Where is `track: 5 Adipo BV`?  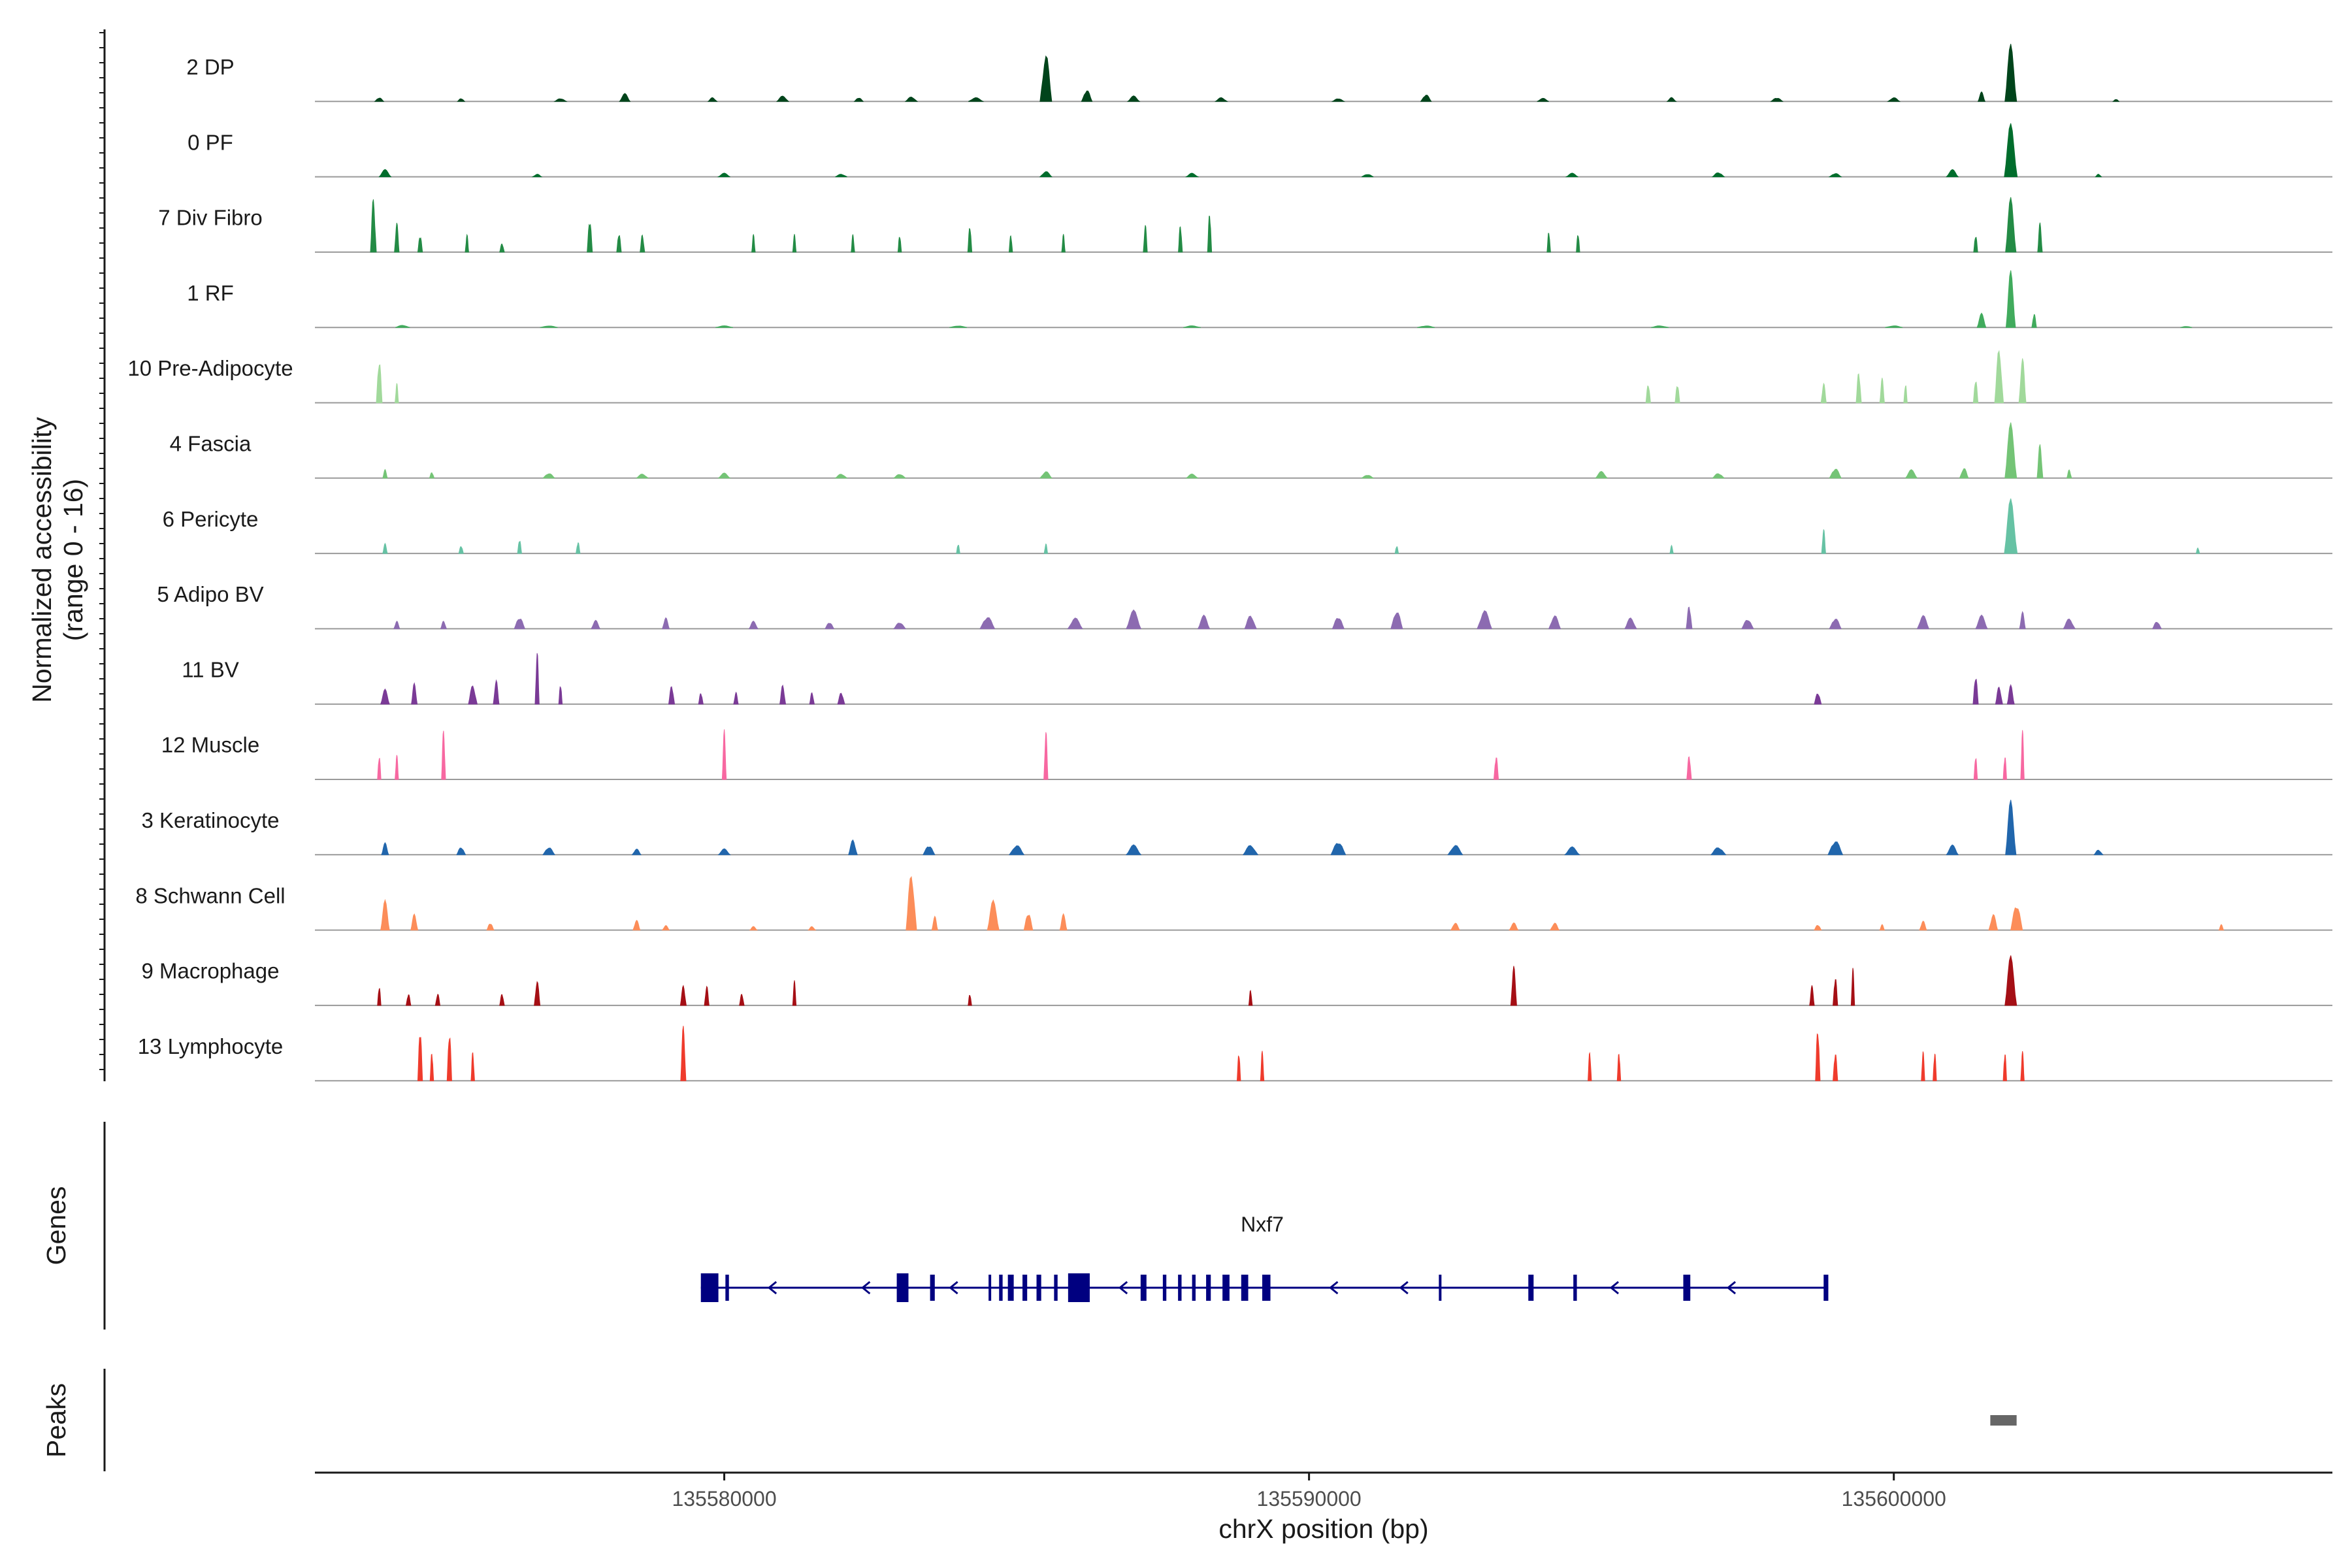 track: 5 Adipo BV is located at coordinates (1244, 606).